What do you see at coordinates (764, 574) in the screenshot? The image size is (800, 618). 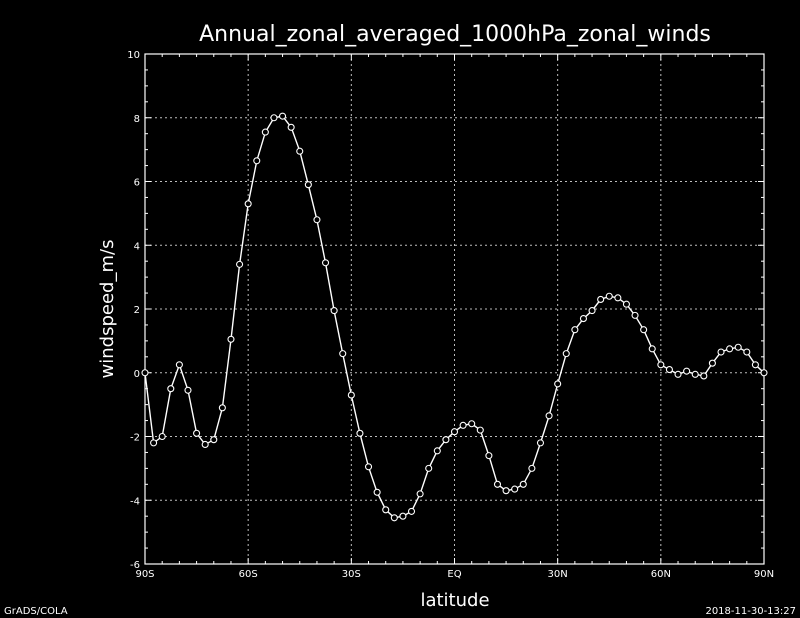 I see `x-tick-label: 90N` at bounding box center [764, 574].